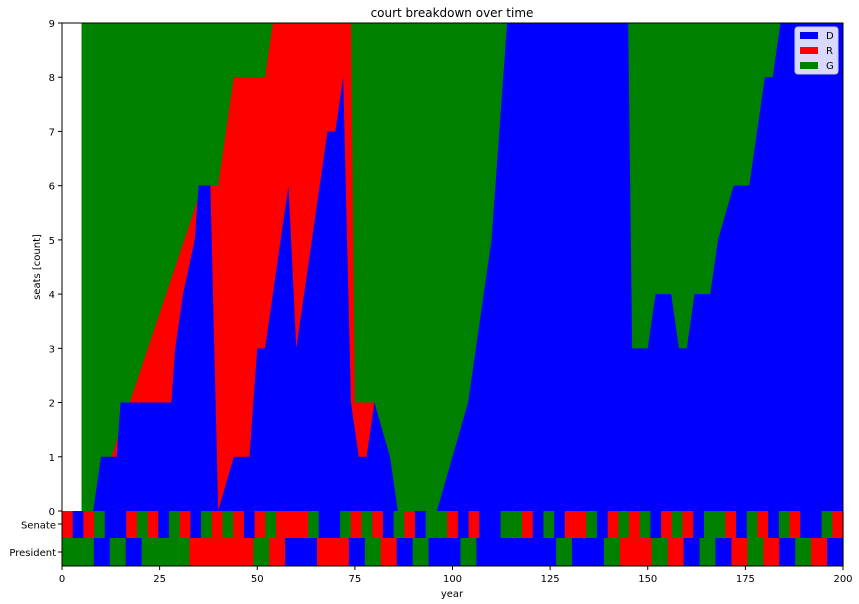  Describe the element at coordinates (52, 458) in the screenshot. I see `y-tick-label: 1` at that location.